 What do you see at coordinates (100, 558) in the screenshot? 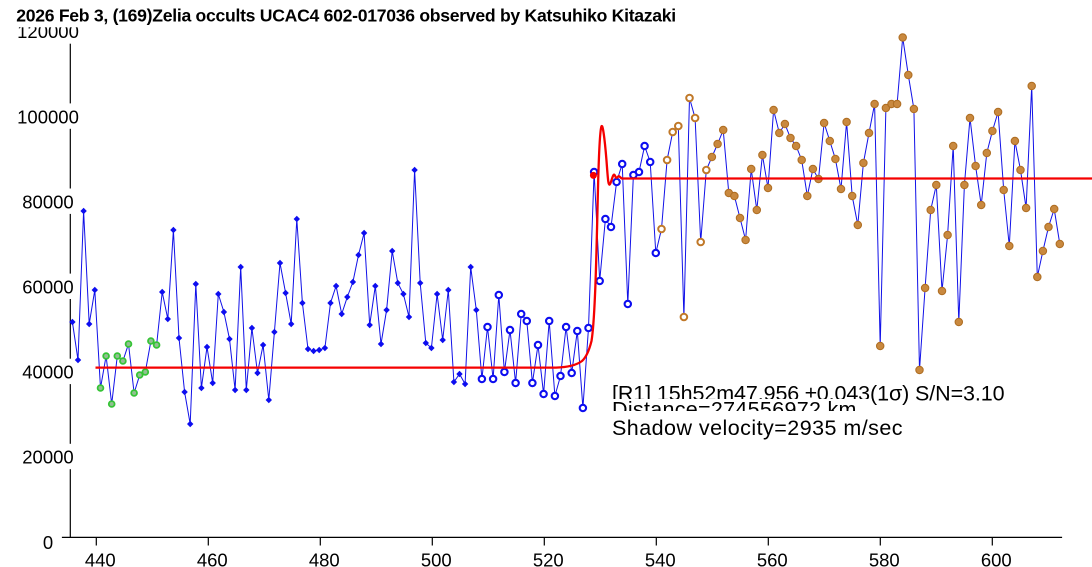
I see `svg-text: 440` at bounding box center [100, 558].